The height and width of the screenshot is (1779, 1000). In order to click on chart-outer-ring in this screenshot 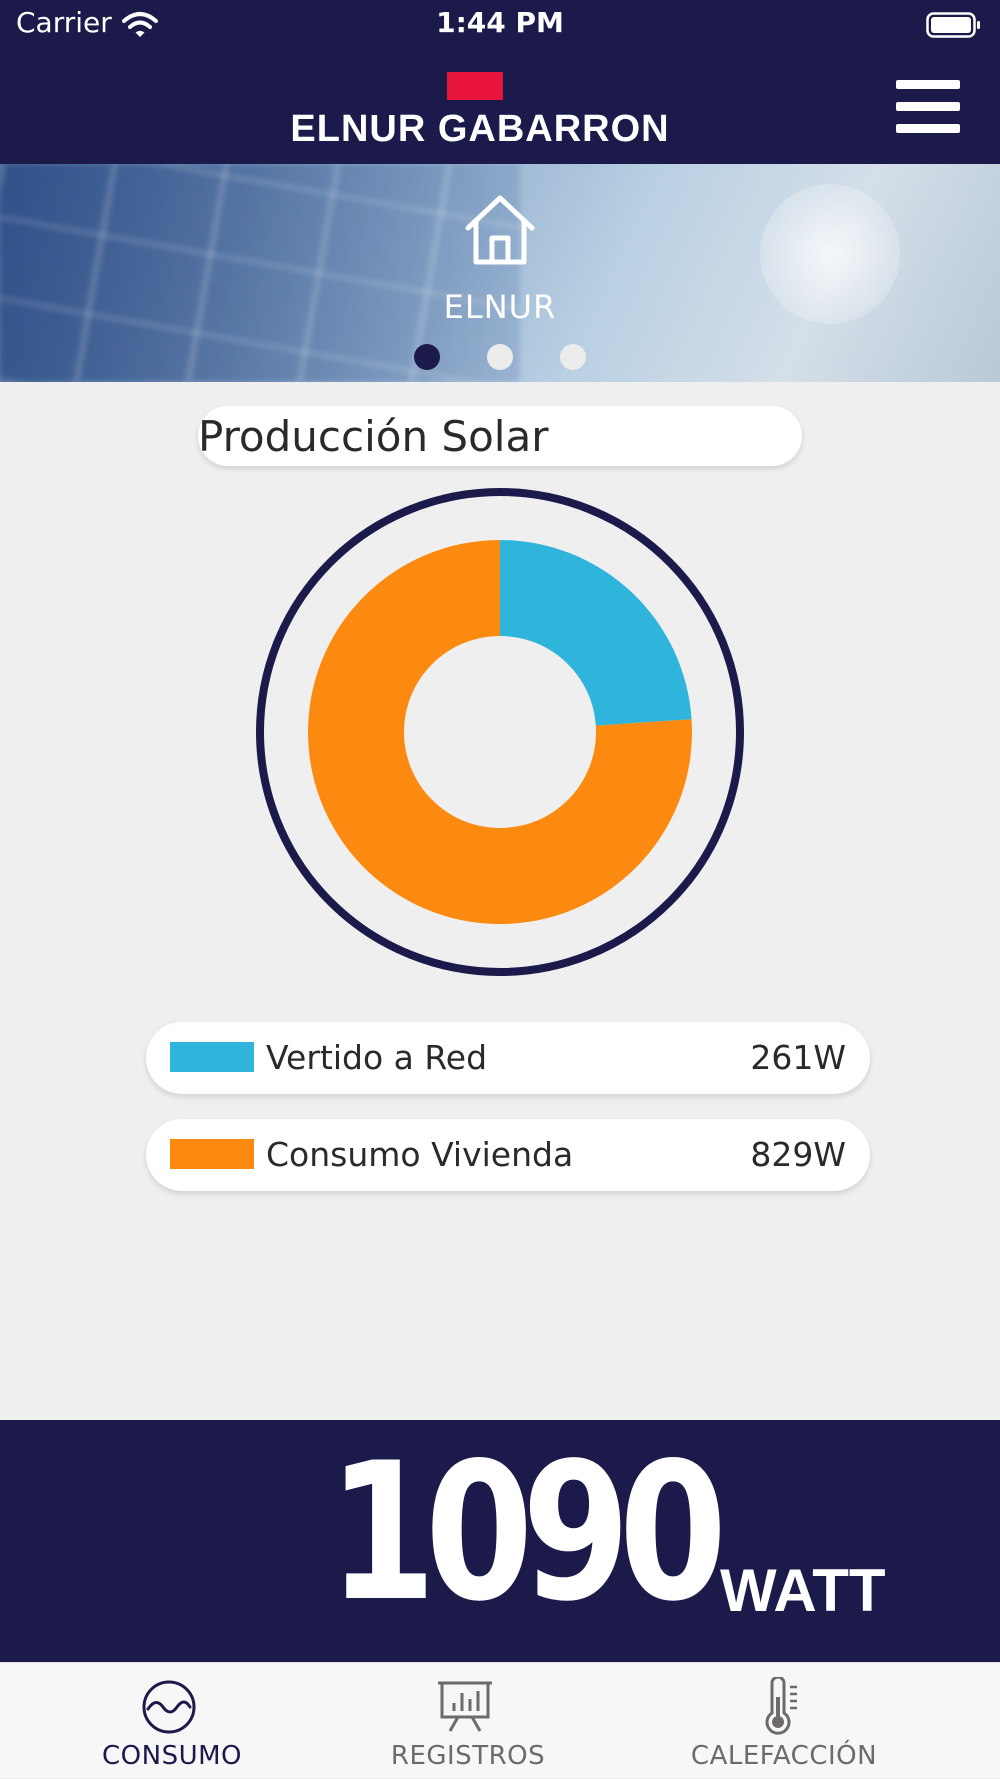, I will do `click(500, 732)`.